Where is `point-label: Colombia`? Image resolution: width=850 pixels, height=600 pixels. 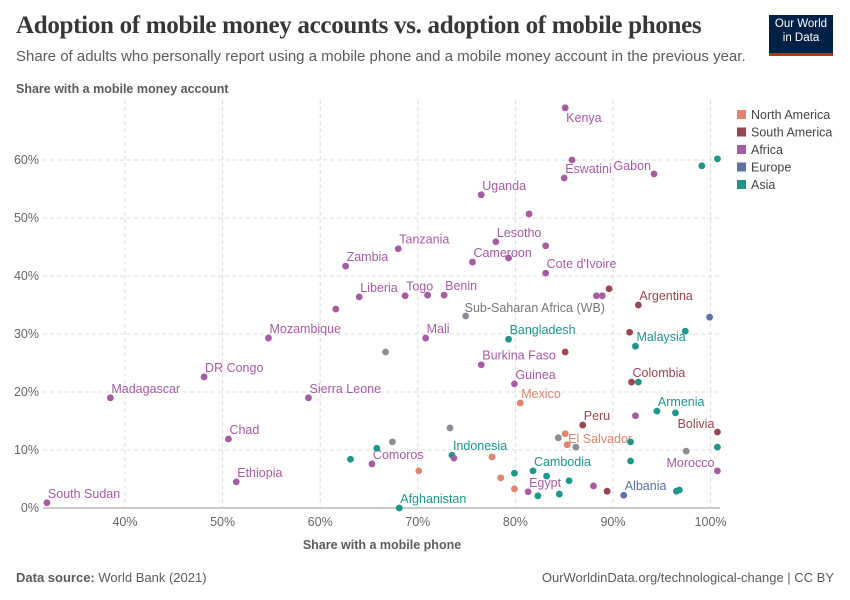 point-label: Colombia is located at coordinates (659, 373).